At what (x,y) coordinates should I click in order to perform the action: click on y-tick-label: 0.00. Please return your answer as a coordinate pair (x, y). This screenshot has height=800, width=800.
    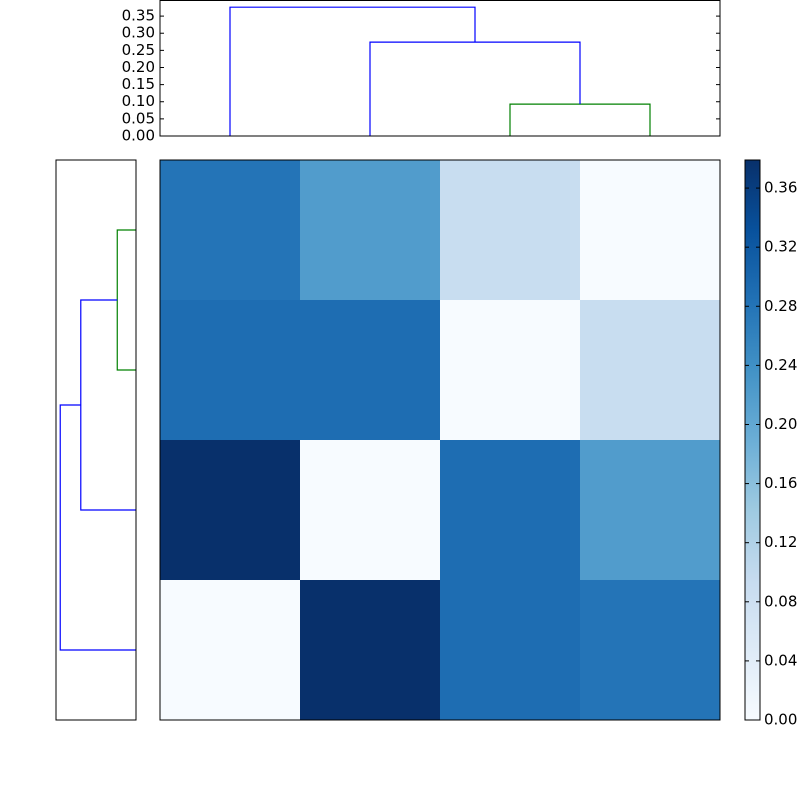
    Looking at the image, I should click on (138, 136).